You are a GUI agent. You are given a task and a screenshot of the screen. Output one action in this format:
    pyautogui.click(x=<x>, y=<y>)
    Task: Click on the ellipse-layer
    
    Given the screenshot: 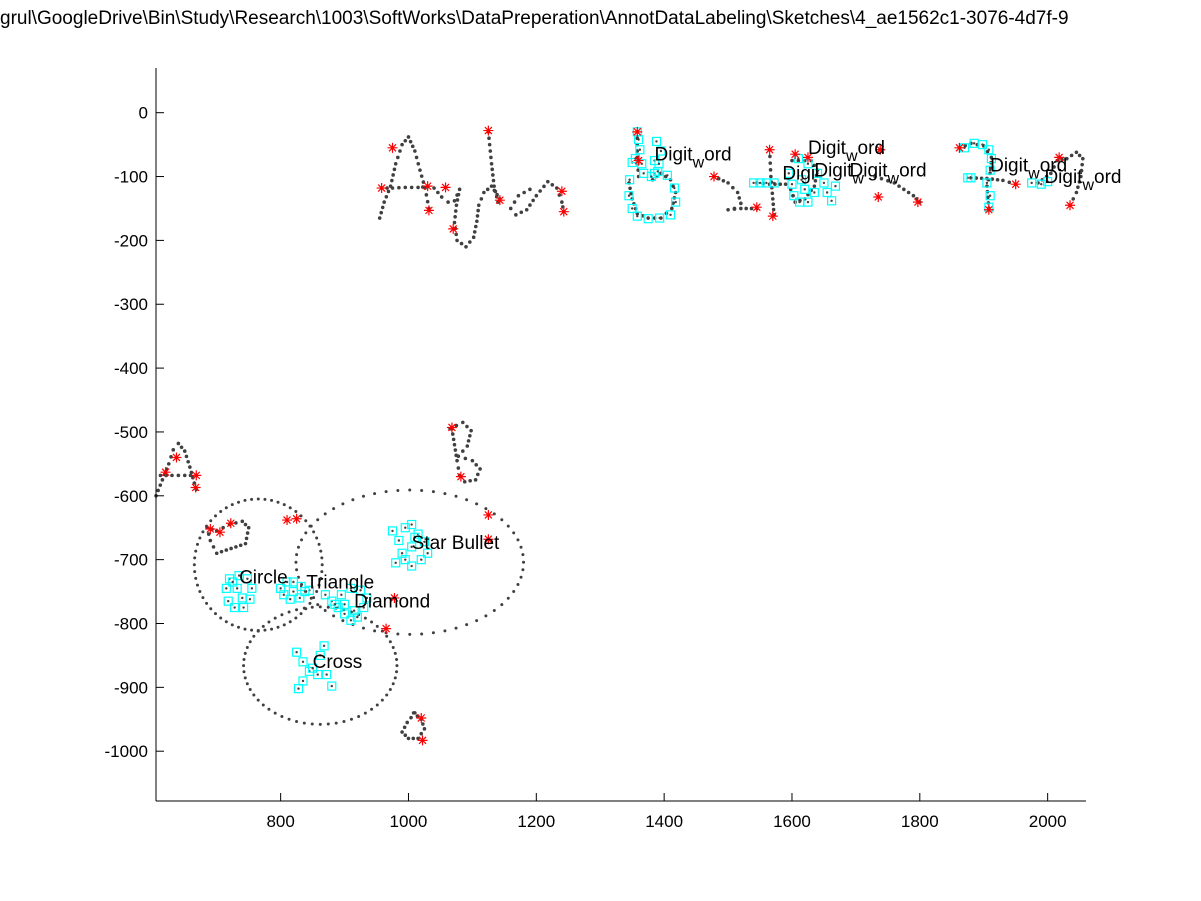 What is the action you would take?
    pyautogui.click(x=359, y=607)
    